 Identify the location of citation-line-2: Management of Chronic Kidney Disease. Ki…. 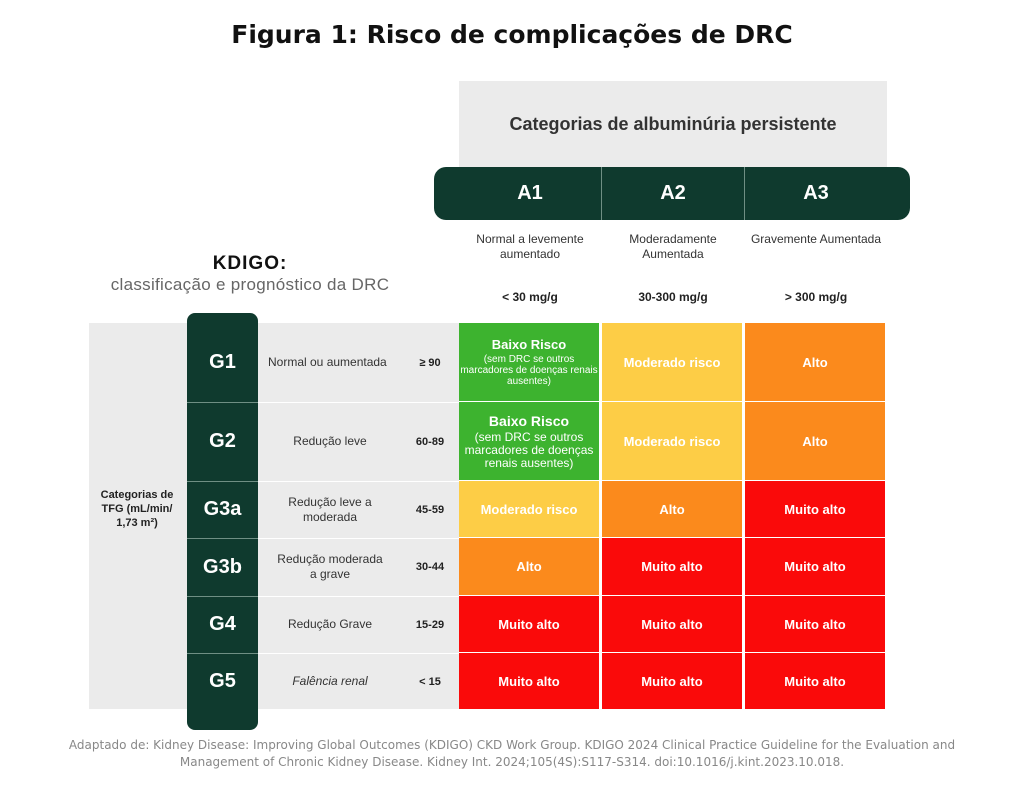
(512, 762).